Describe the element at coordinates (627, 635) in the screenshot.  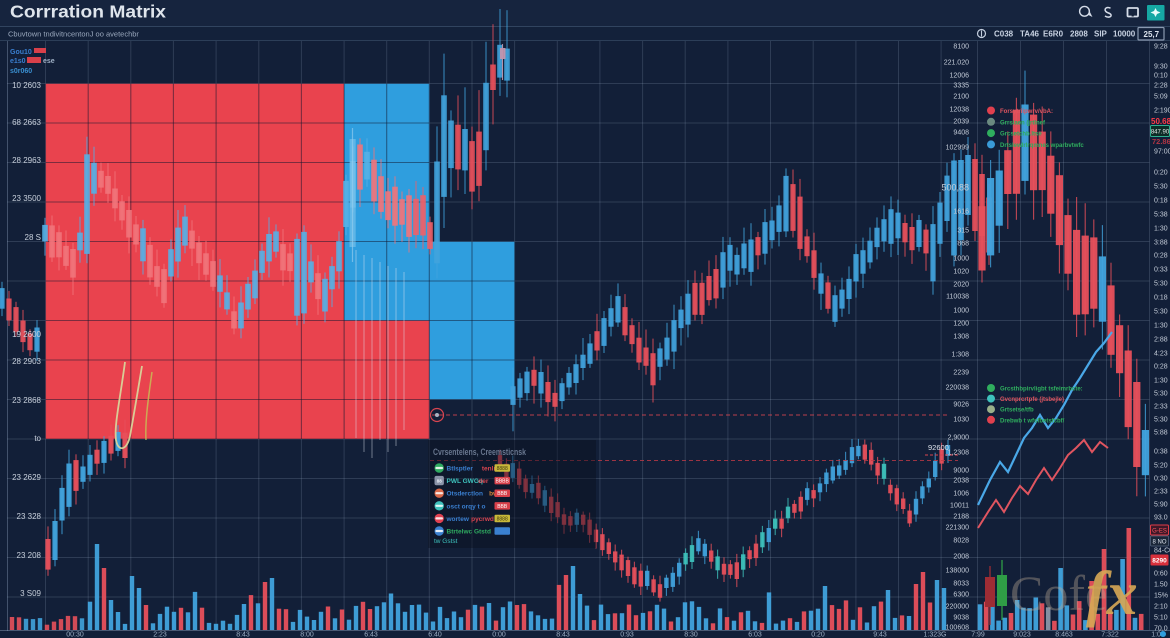
I see `svg-text: 0:93` at that location.